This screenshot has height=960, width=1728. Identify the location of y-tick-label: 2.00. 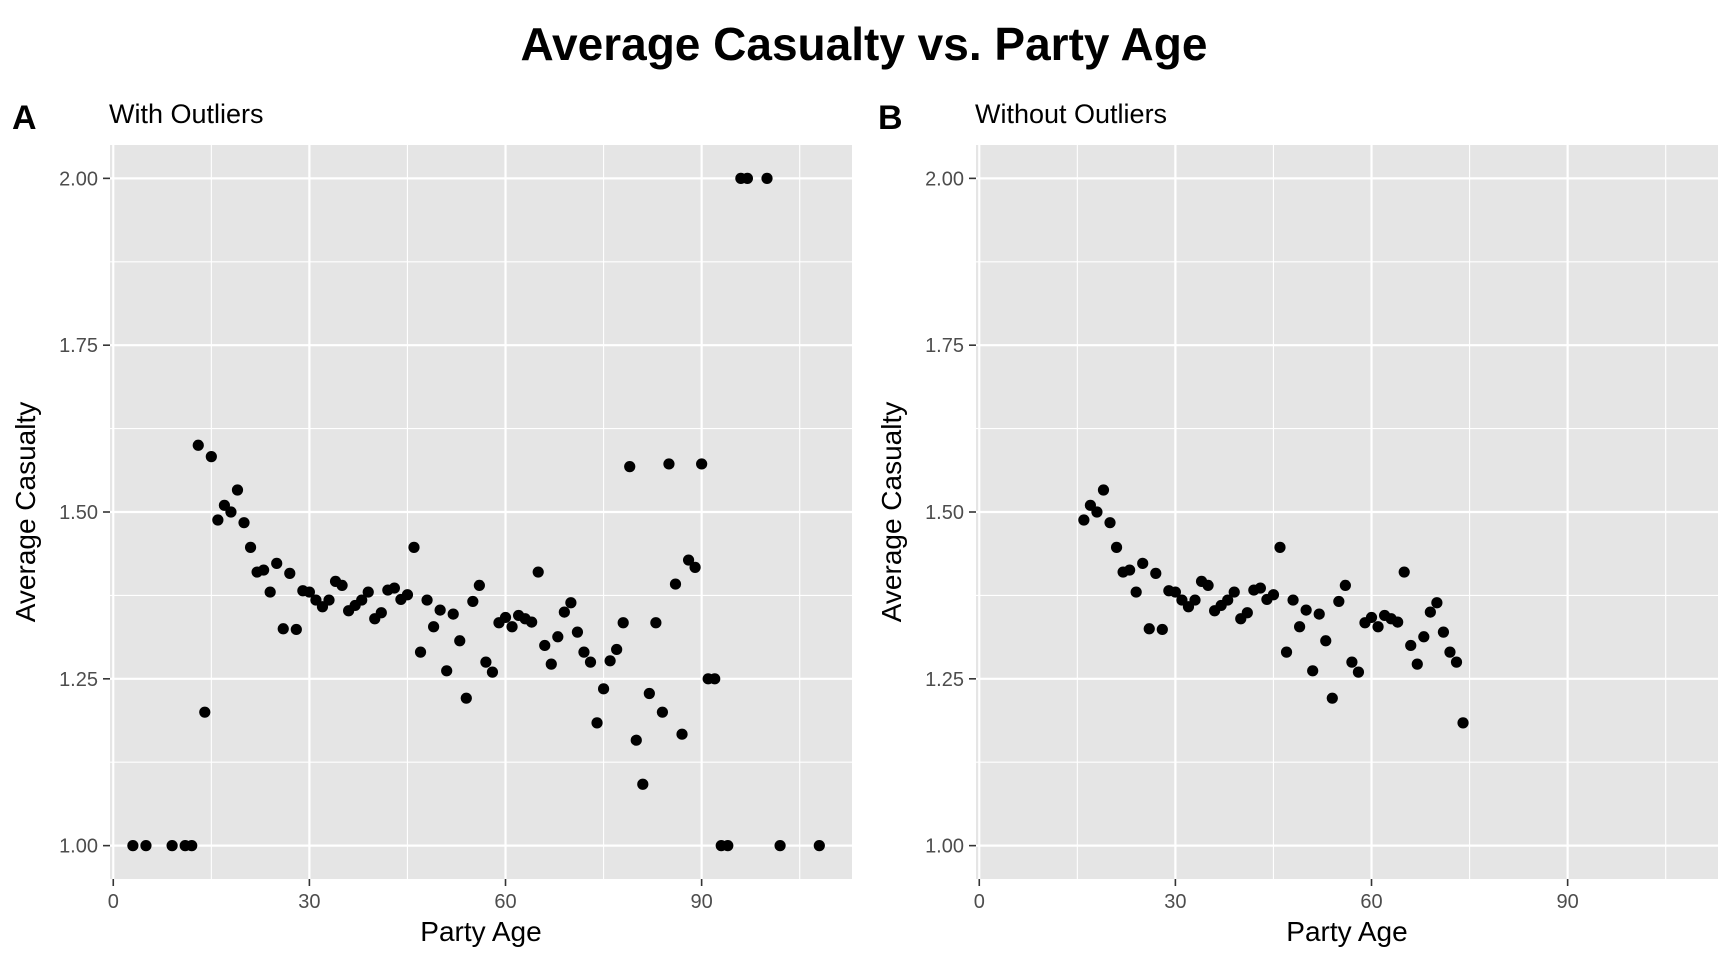
(944, 179).